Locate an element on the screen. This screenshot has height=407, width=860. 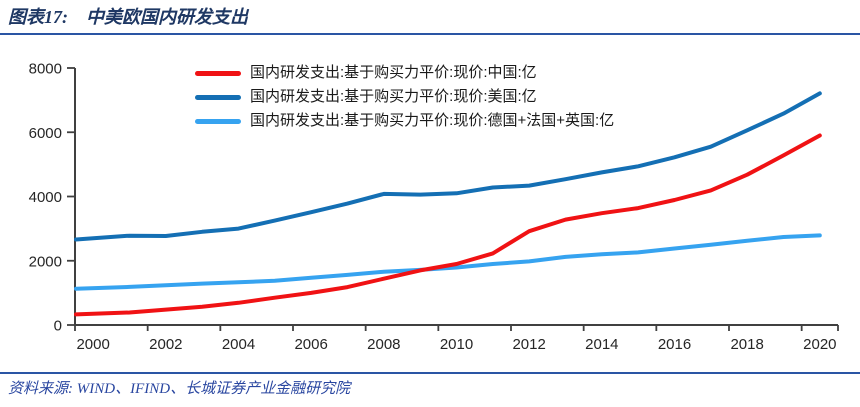
legend-item-usa: 国内研发支出:基于购买力平价:现价:美国:亿 is located at coordinates (404, 97).